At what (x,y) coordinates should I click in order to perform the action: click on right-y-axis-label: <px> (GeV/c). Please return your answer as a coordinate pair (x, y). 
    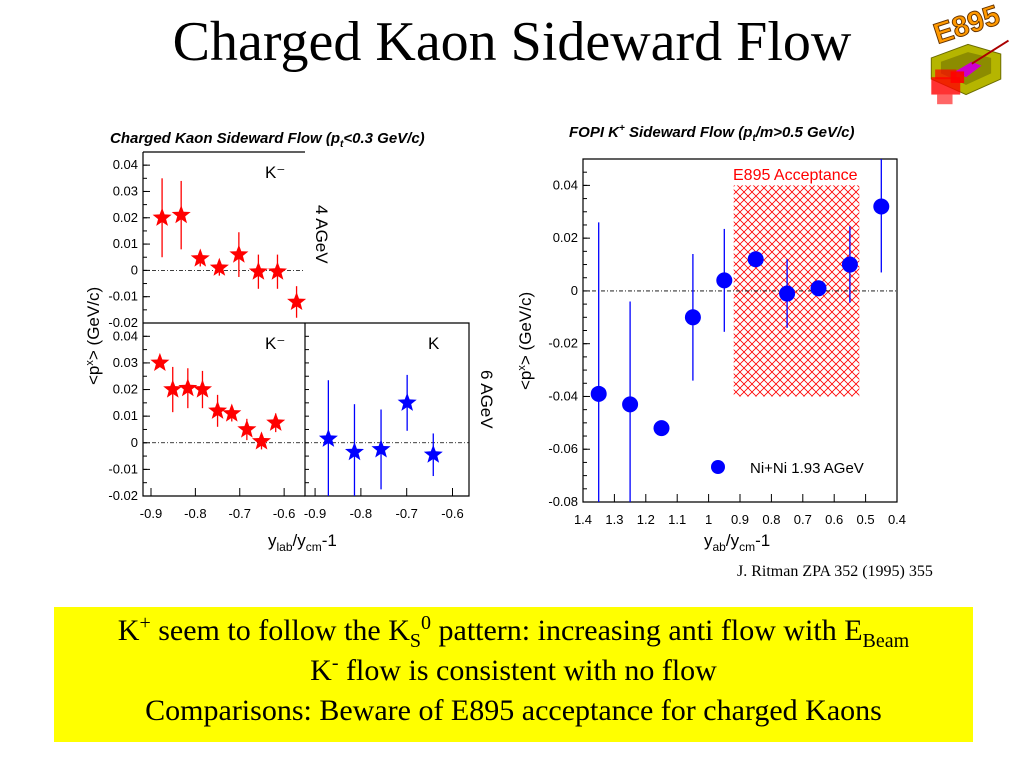
    Looking at the image, I should click on (525, 341).